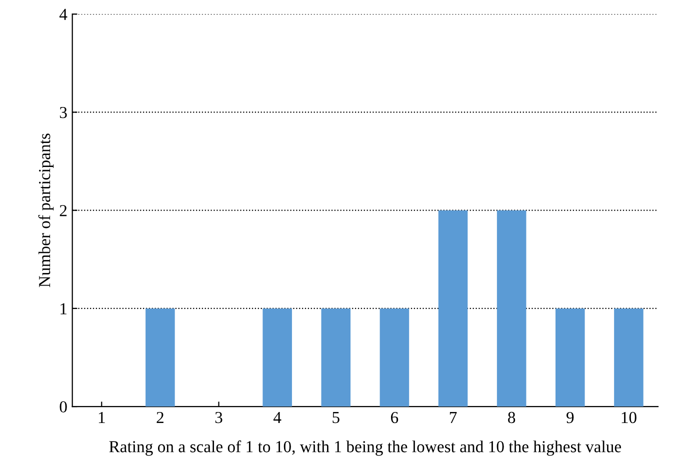 This screenshot has height=470, width=689. What do you see at coordinates (101, 417) in the screenshot?
I see `x-tick-label: 1` at bounding box center [101, 417].